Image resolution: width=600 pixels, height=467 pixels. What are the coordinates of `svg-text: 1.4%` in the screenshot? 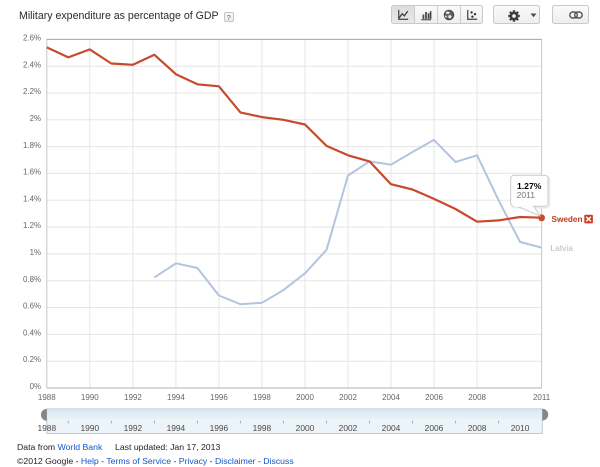 It's located at (32, 198).